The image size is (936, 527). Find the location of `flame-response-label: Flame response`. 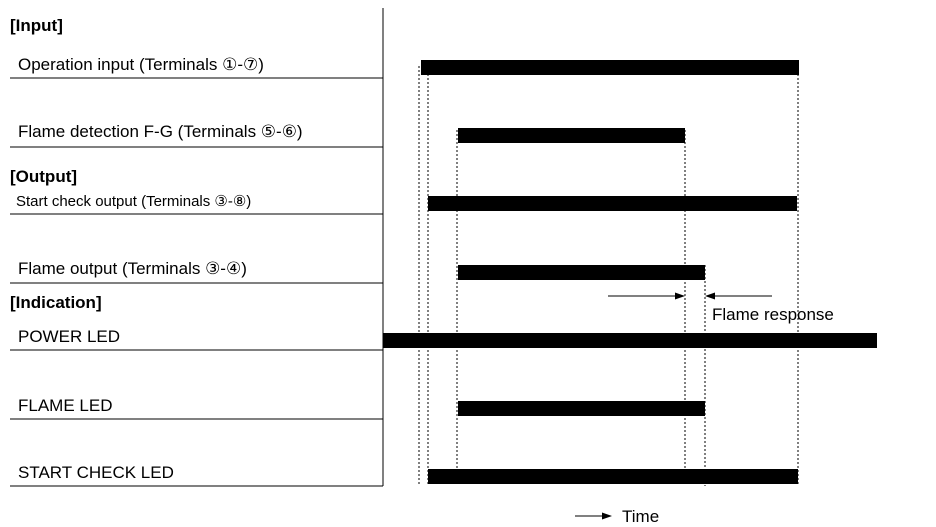

flame-response-label: Flame response is located at coordinates (773, 314).